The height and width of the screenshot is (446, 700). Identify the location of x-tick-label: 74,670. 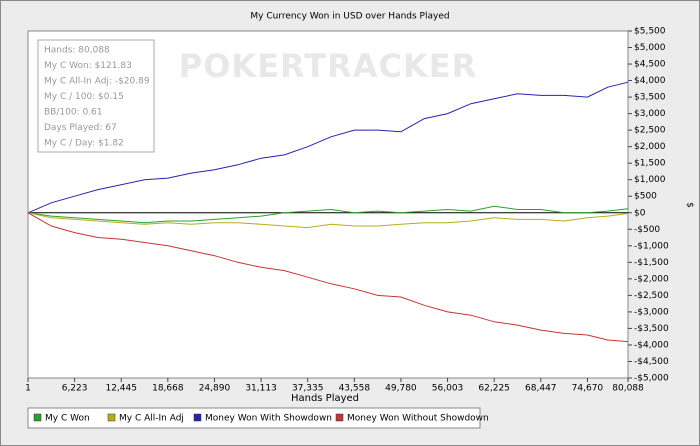
(588, 389).